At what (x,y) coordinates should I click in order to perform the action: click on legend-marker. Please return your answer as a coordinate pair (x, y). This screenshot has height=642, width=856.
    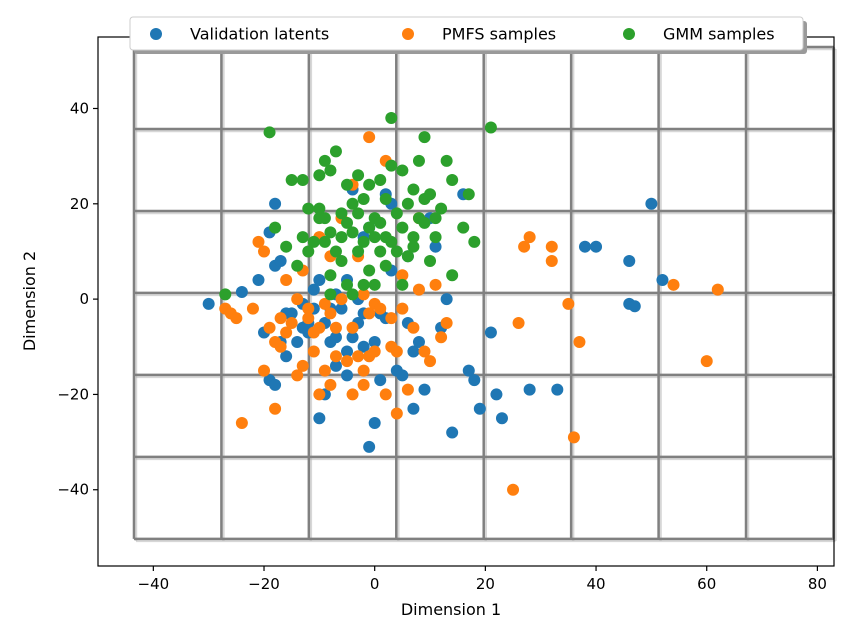
    Looking at the image, I should click on (408, 34).